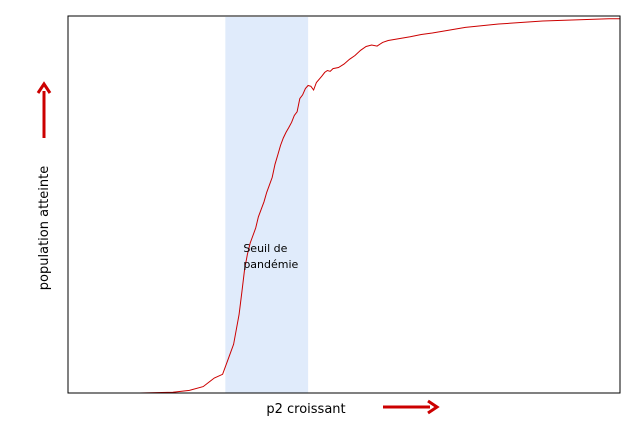 The height and width of the screenshot is (425, 640). I want to click on y-direction-arrow, so click(44, 109).